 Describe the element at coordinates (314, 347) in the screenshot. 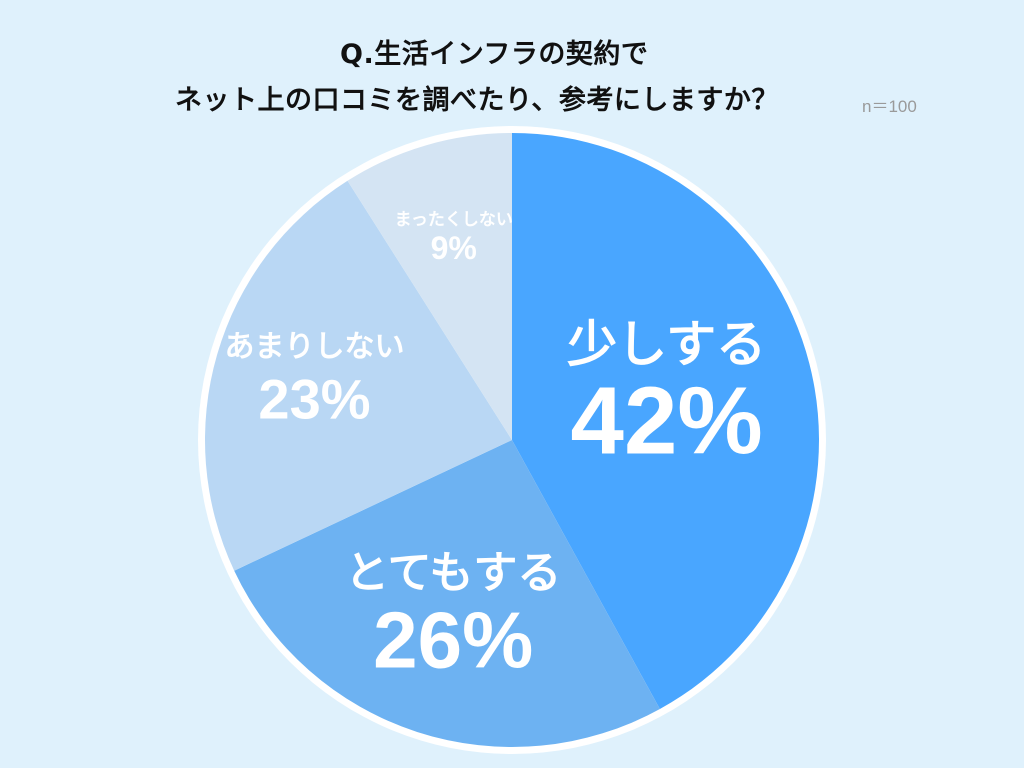

I see `slice-label: あまりしない` at that location.